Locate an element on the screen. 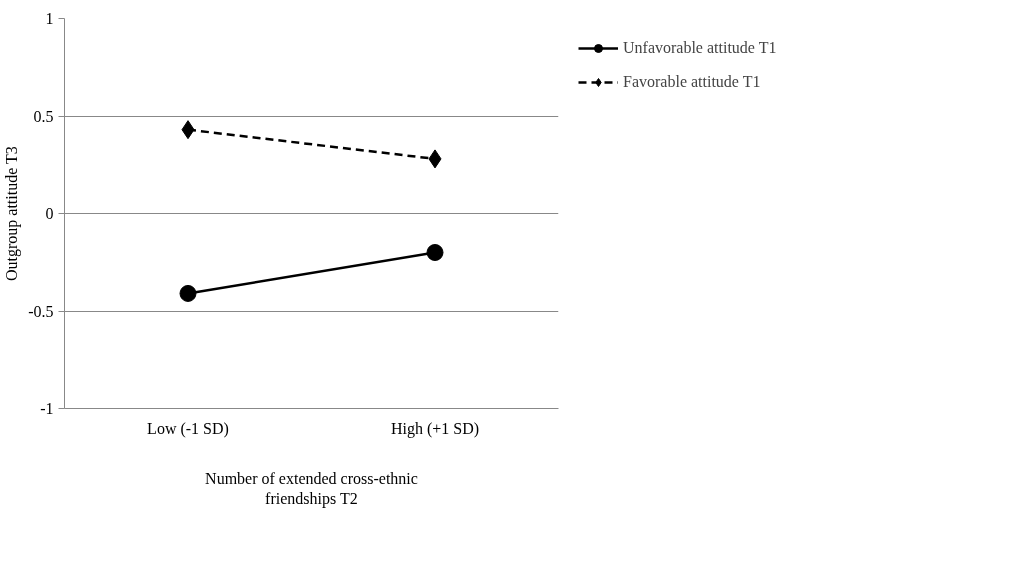 This screenshot has height=566, width=1016. x-axis-title: Number of extended cross-ethnic friendships T2 is located at coordinates (311, 488).